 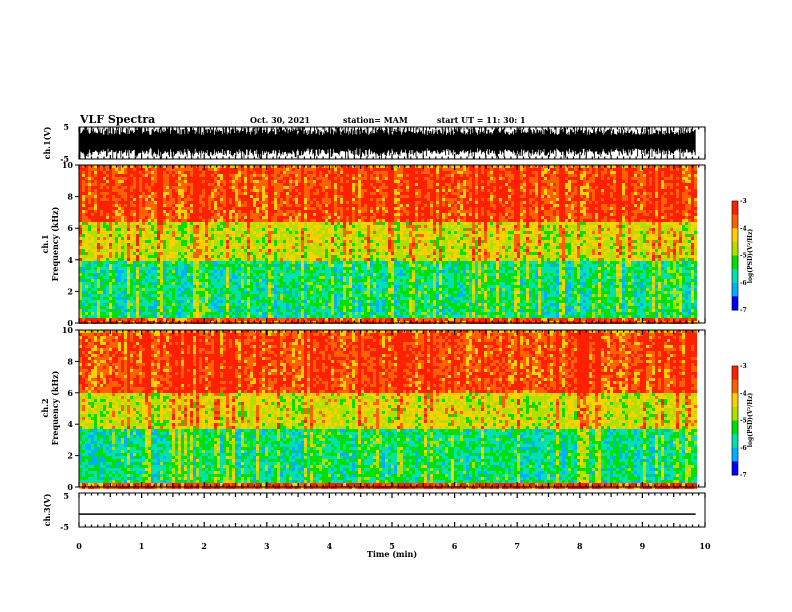 I want to click on time-tick-label: 9, so click(x=643, y=546).